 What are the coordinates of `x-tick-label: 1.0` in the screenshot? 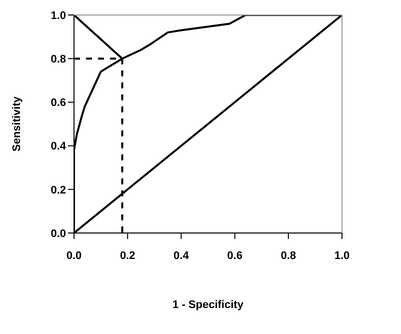 It's located at (342, 256).